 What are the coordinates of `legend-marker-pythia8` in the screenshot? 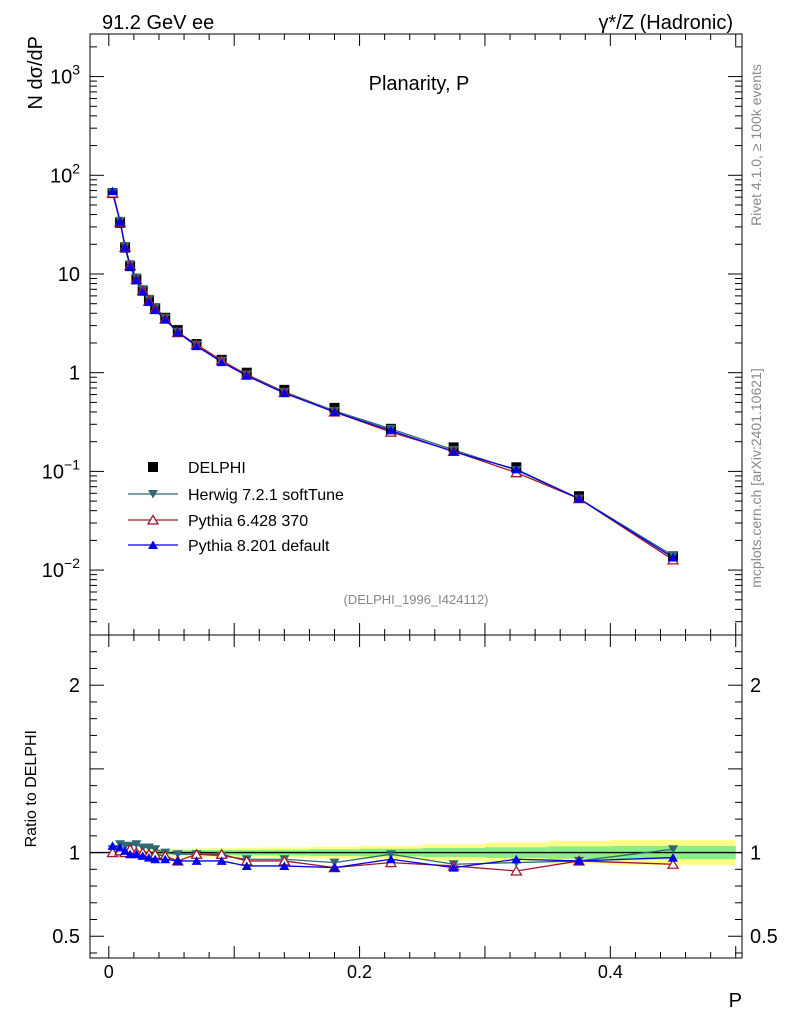 It's located at (153, 544).